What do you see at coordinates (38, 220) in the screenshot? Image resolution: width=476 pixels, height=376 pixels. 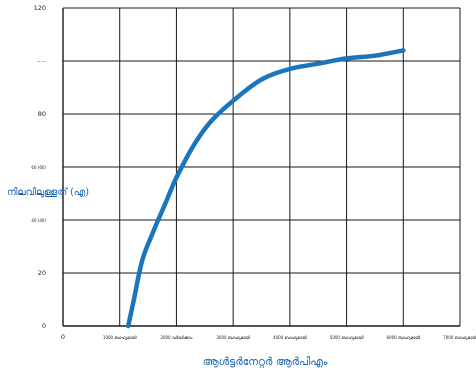 I see `y-tick-label: 40 (40)` at bounding box center [38, 220].